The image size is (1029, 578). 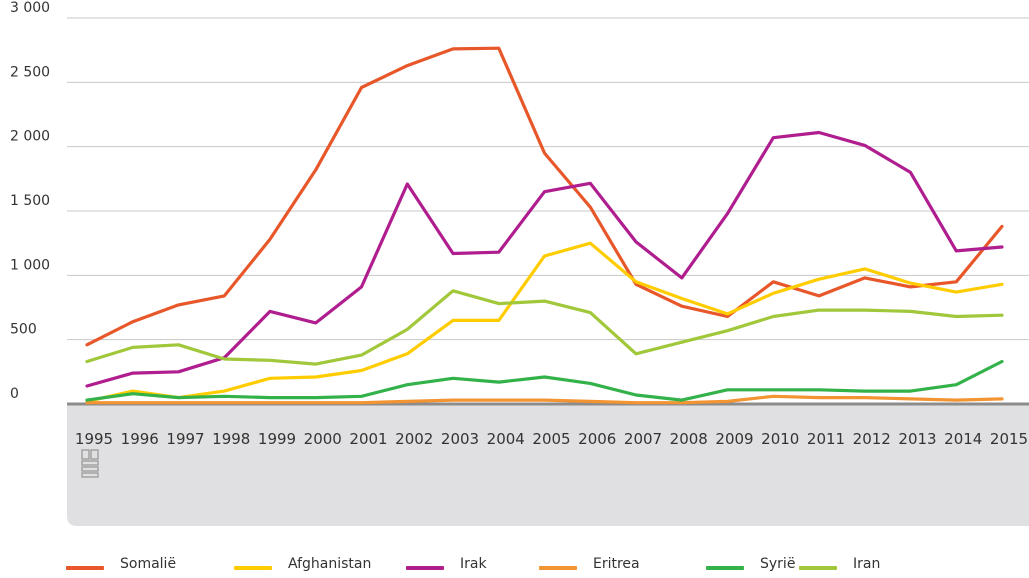 What do you see at coordinates (414, 439) in the screenshot?
I see `x-tick-label: 2002` at bounding box center [414, 439].